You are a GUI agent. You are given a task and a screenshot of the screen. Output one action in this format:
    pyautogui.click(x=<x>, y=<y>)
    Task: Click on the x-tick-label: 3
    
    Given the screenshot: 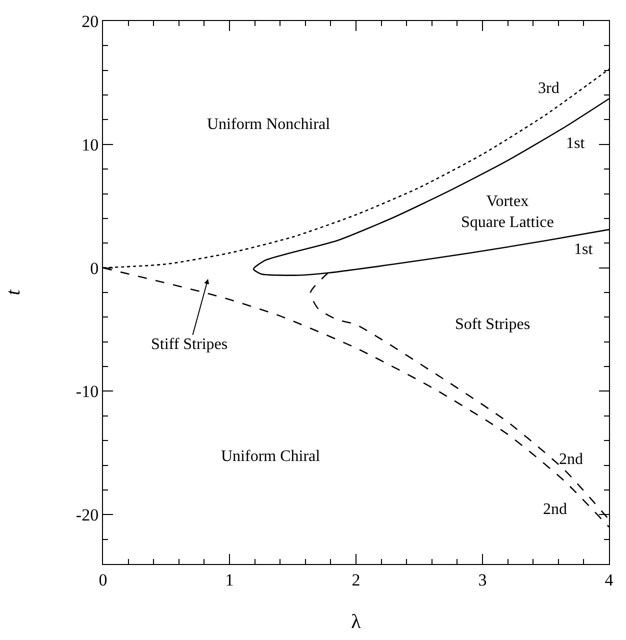 What is the action you would take?
    pyautogui.click(x=482, y=580)
    